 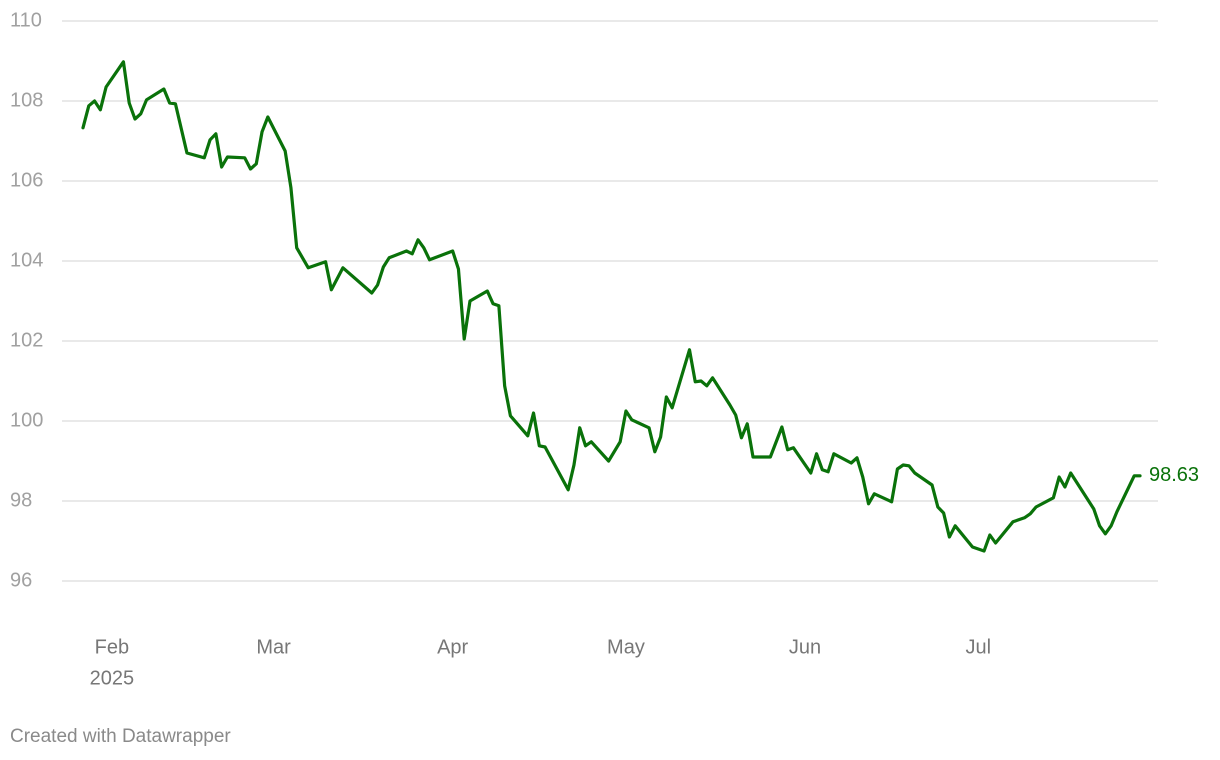 I want to click on y-tick-label: 102, so click(x=26, y=340).